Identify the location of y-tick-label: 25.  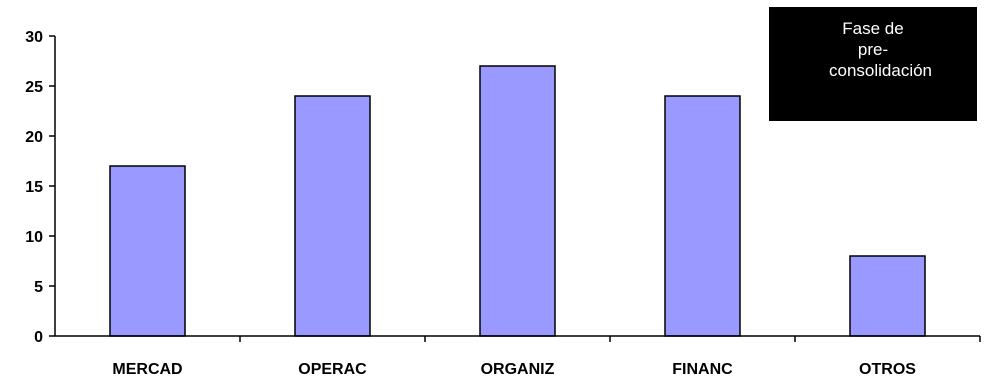
(34, 87).